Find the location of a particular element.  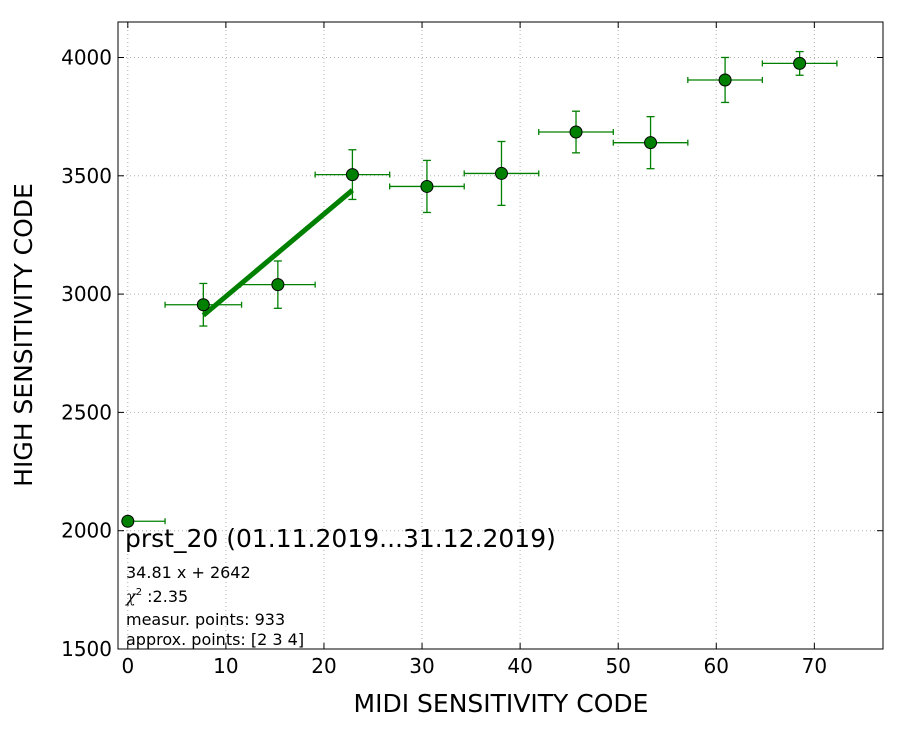

chi-symbol: χ is located at coordinates (131, 596).